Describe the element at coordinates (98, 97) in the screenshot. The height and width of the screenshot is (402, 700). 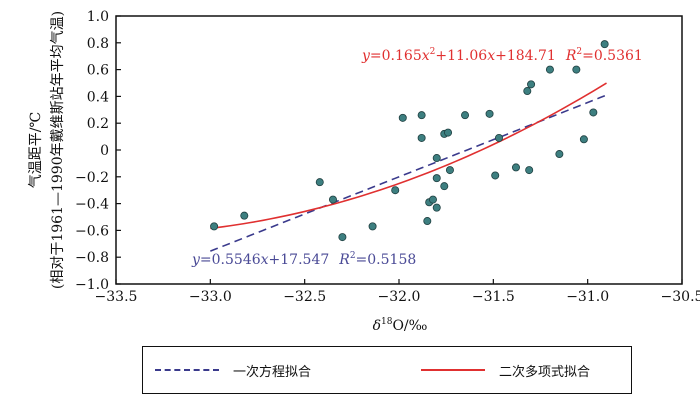
I see `y-tick-label: 0.4` at that location.